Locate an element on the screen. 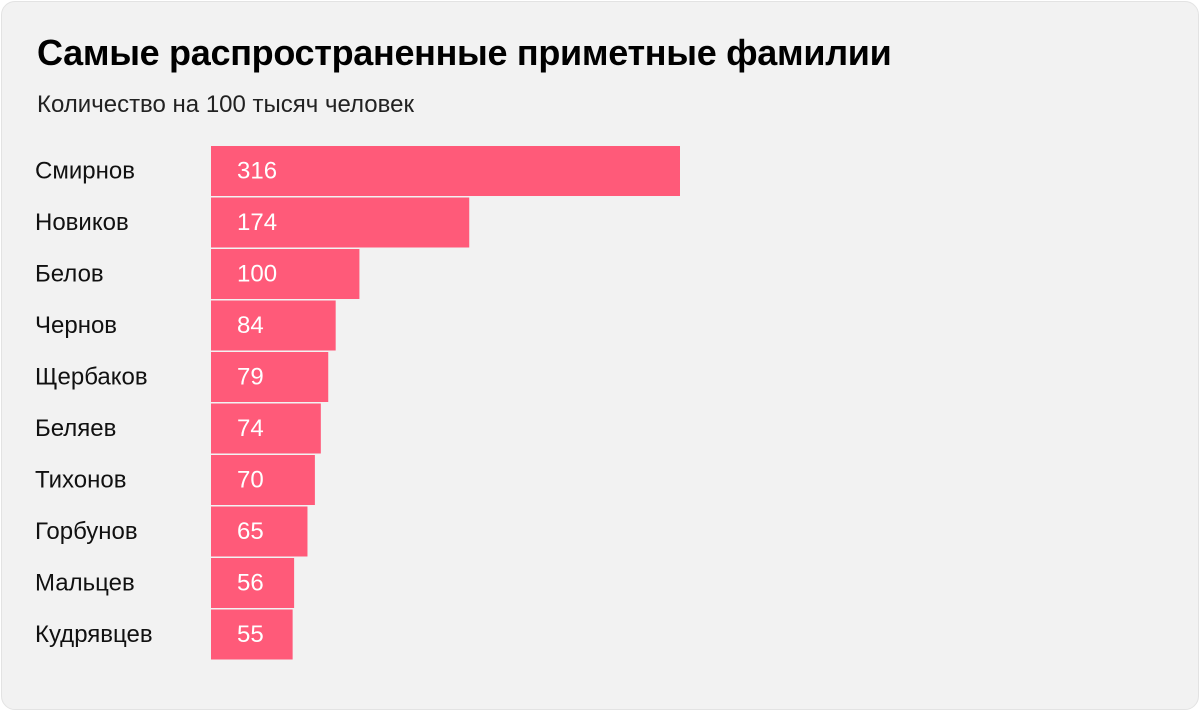 The image size is (1200, 711). bar-value-label: 100 is located at coordinates (257, 274).